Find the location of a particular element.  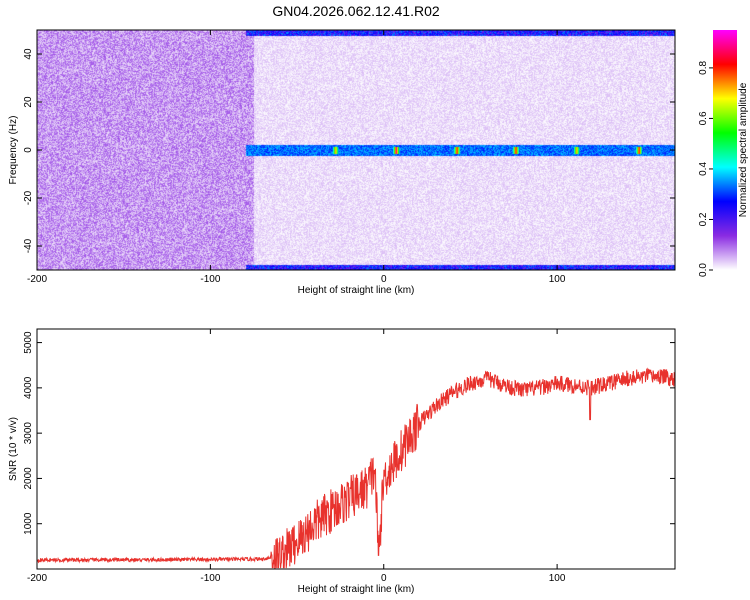

y-tick-label: -40 is located at coordinates (28, 245).